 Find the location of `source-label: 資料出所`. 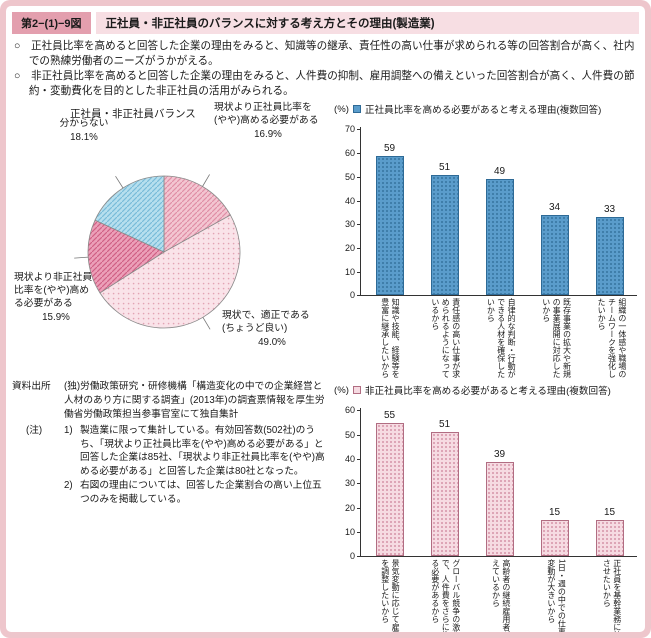

source-label: 資料出所 is located at coordinates (31, 387).